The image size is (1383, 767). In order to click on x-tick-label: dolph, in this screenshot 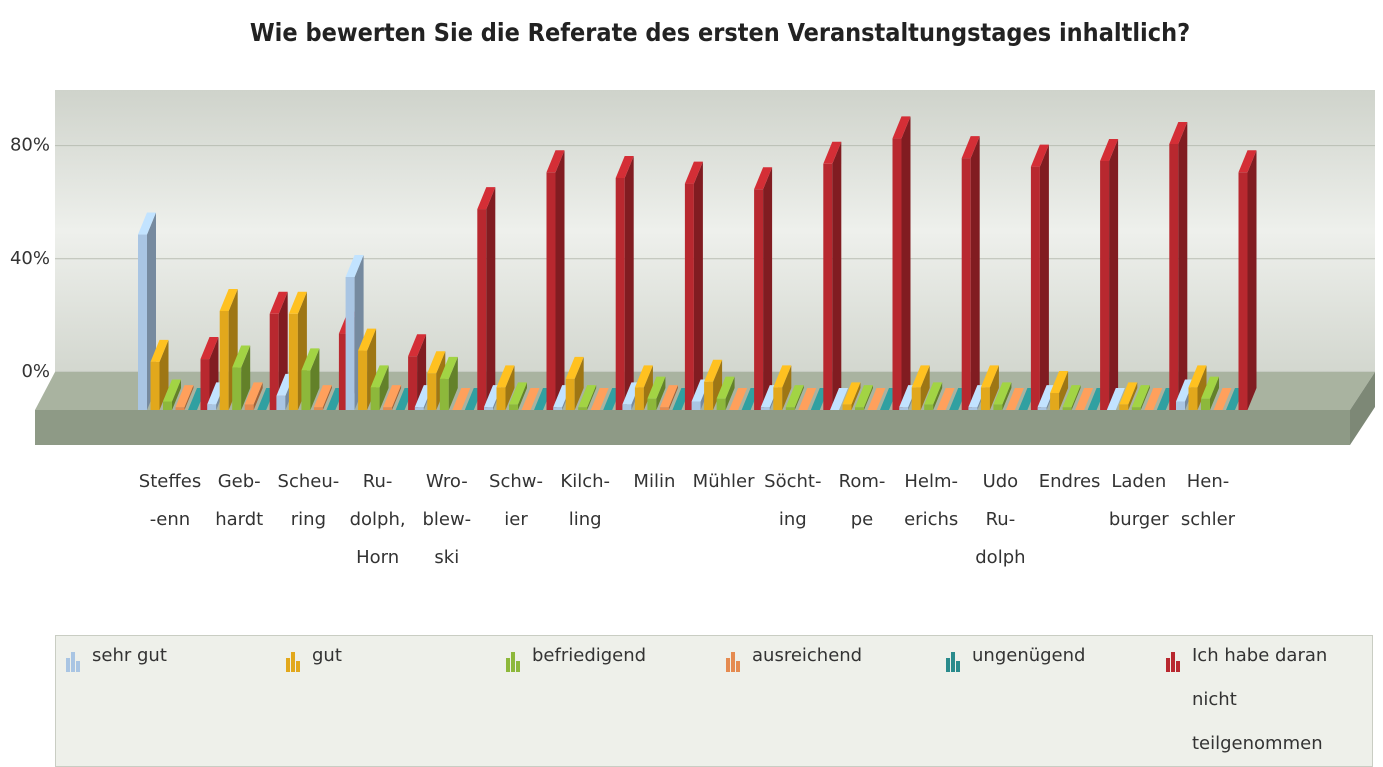, I will do `click(378, 519)`.